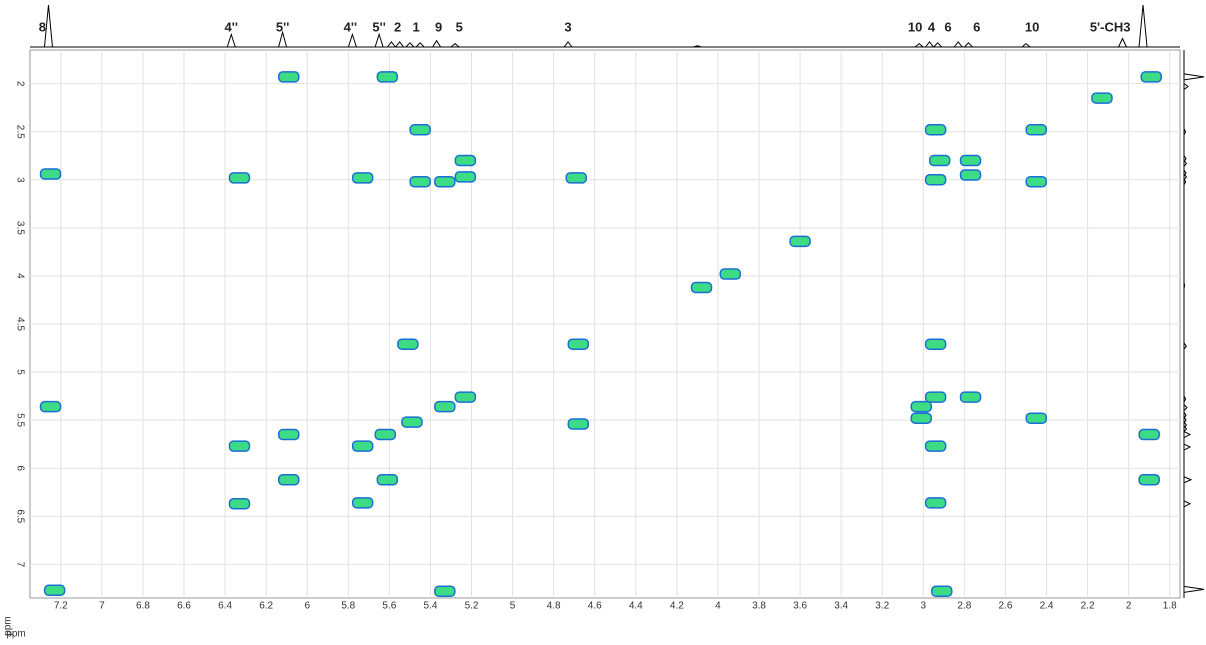 Image resolution: width=1206 pixels, height=645 pixels. Describe the element at coordinates (348, 606) in the screenshot. I see `x-tick-label: 5.8` at that location.